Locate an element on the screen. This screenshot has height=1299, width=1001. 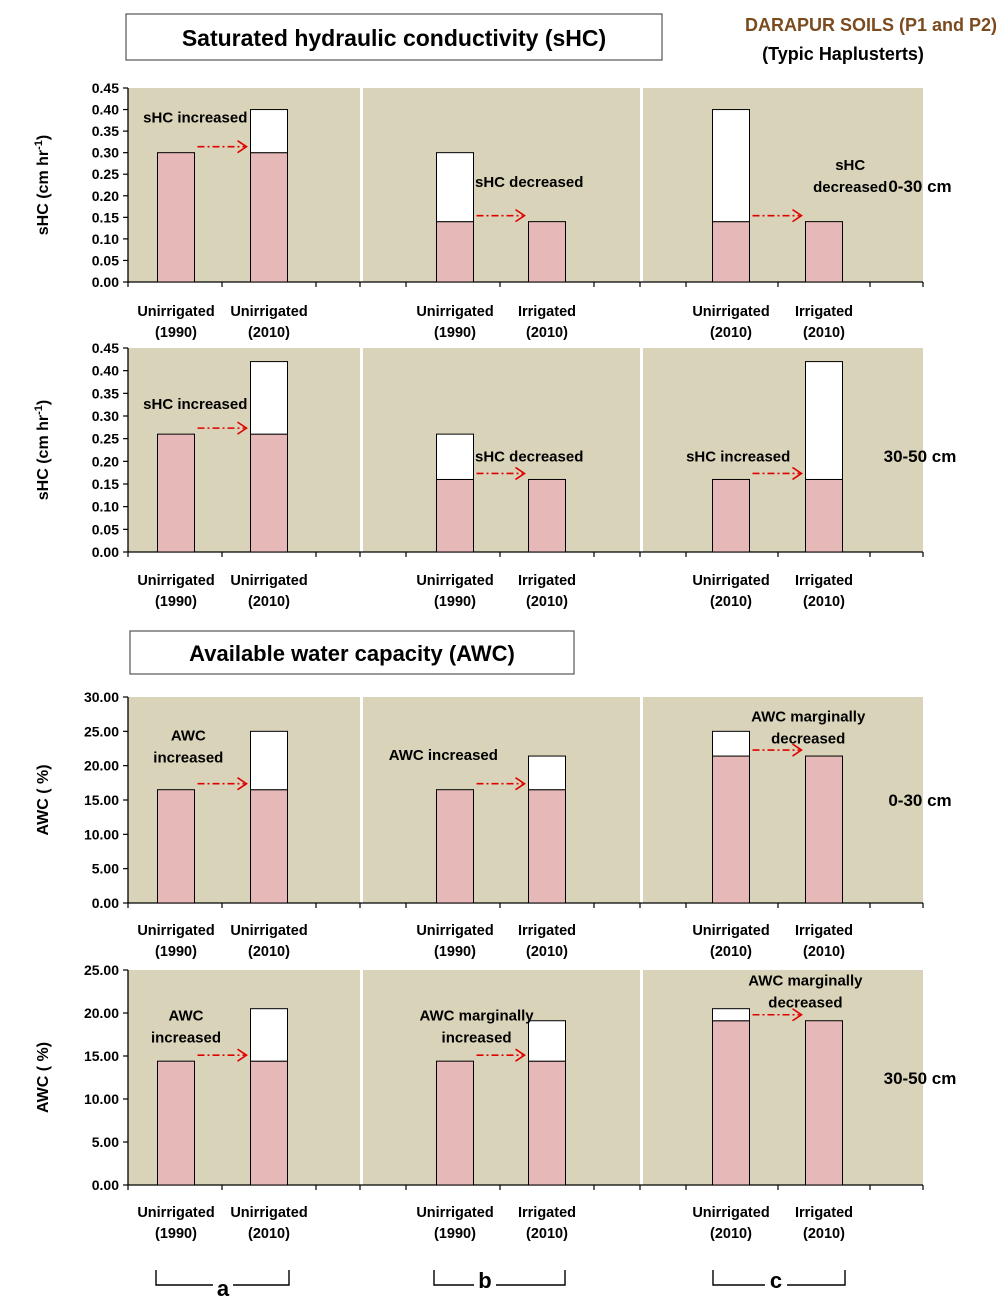
category-label: Irrigated is located at coordinates (824, 931).